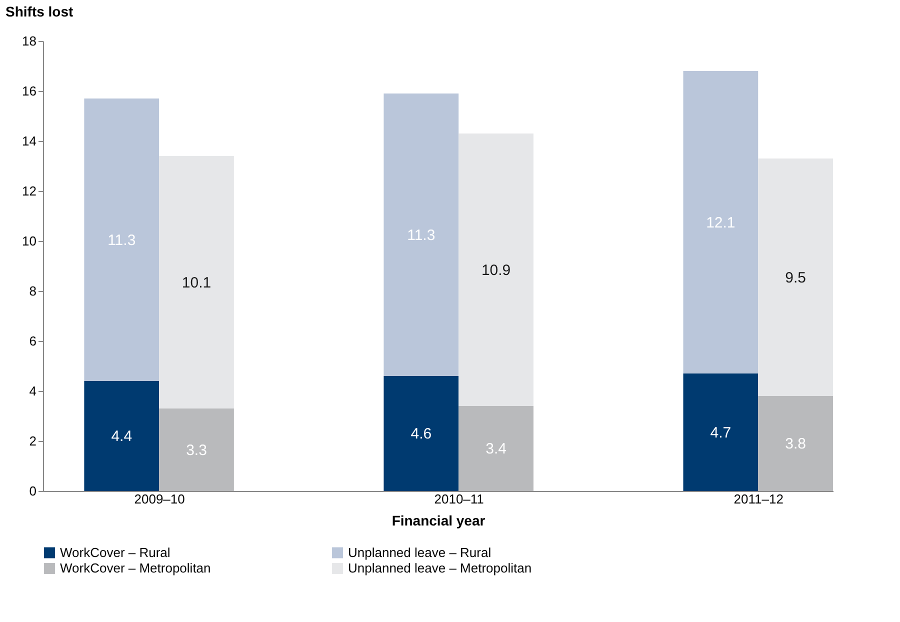 Image resolution: width=900 pixels, height=622 pixels. What do you see at coordinates (135, 568) in the screenshot?
I see `legend-label: WorkCover – Metropolitan` at bounding box center [135, 568].